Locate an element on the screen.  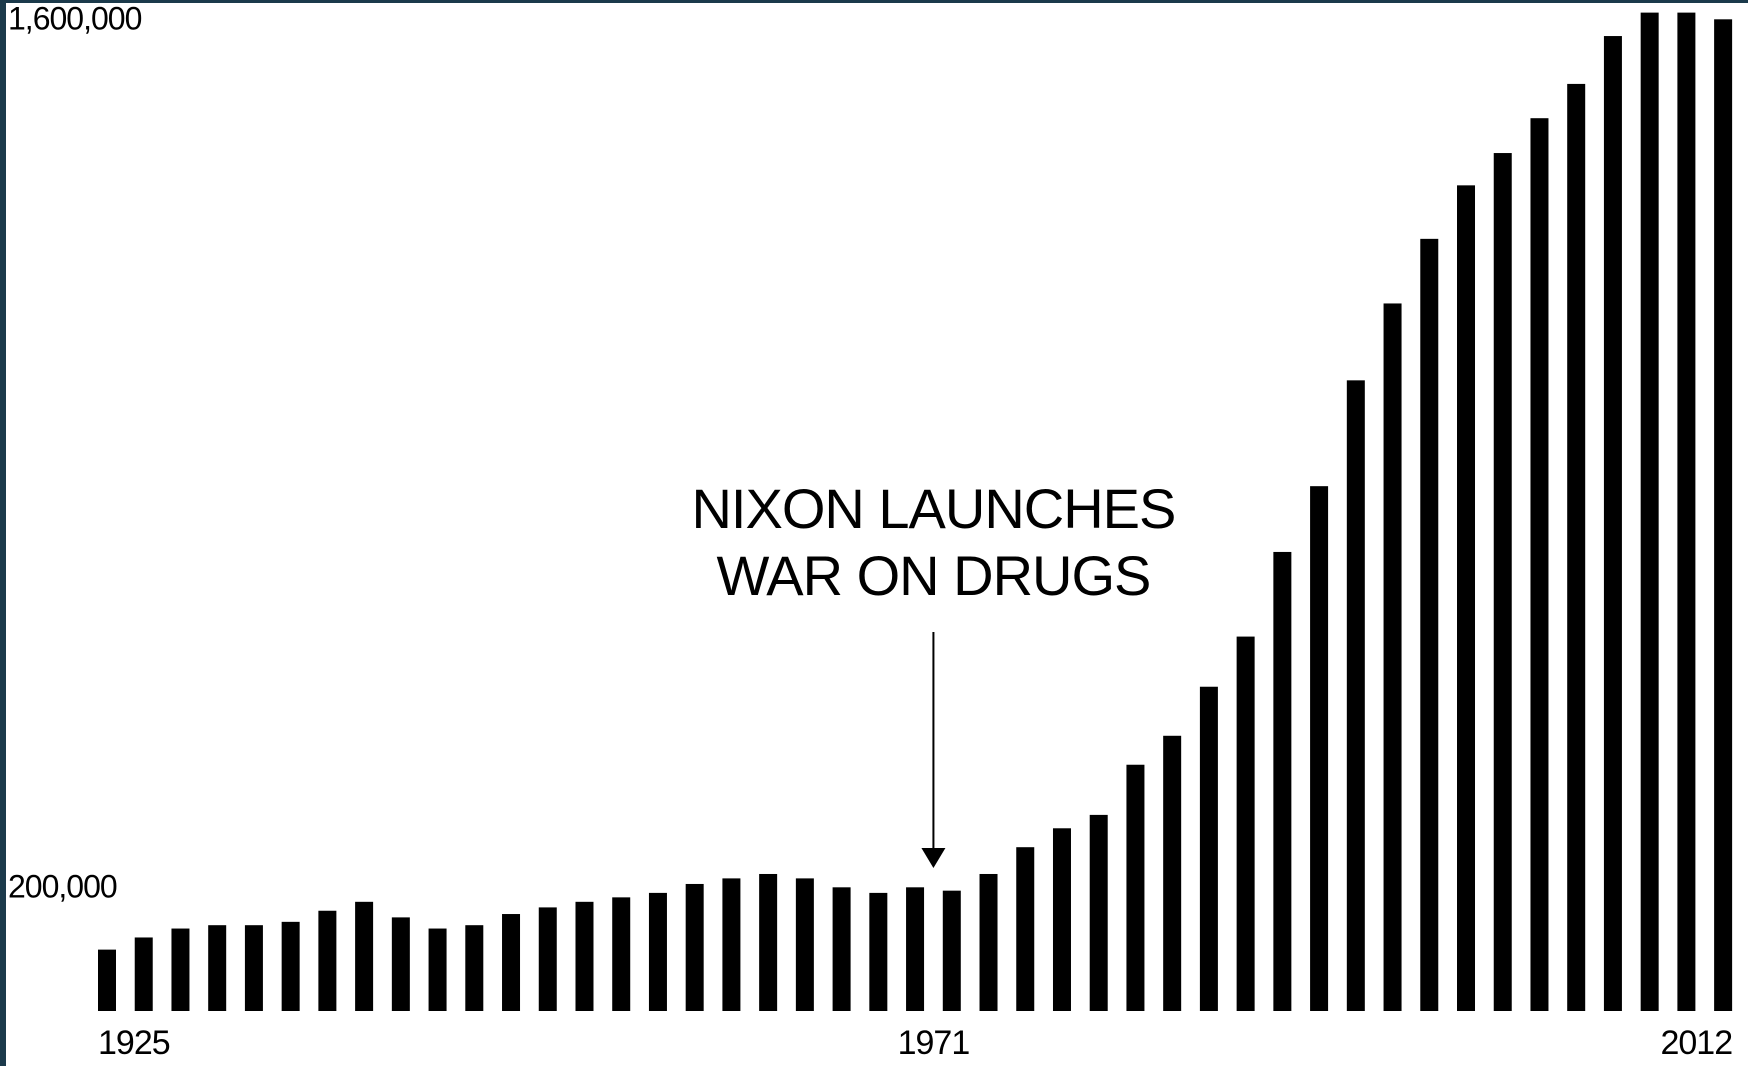
annotation-line: NIXON LAUNCHES is located at coordinates (933, 508).